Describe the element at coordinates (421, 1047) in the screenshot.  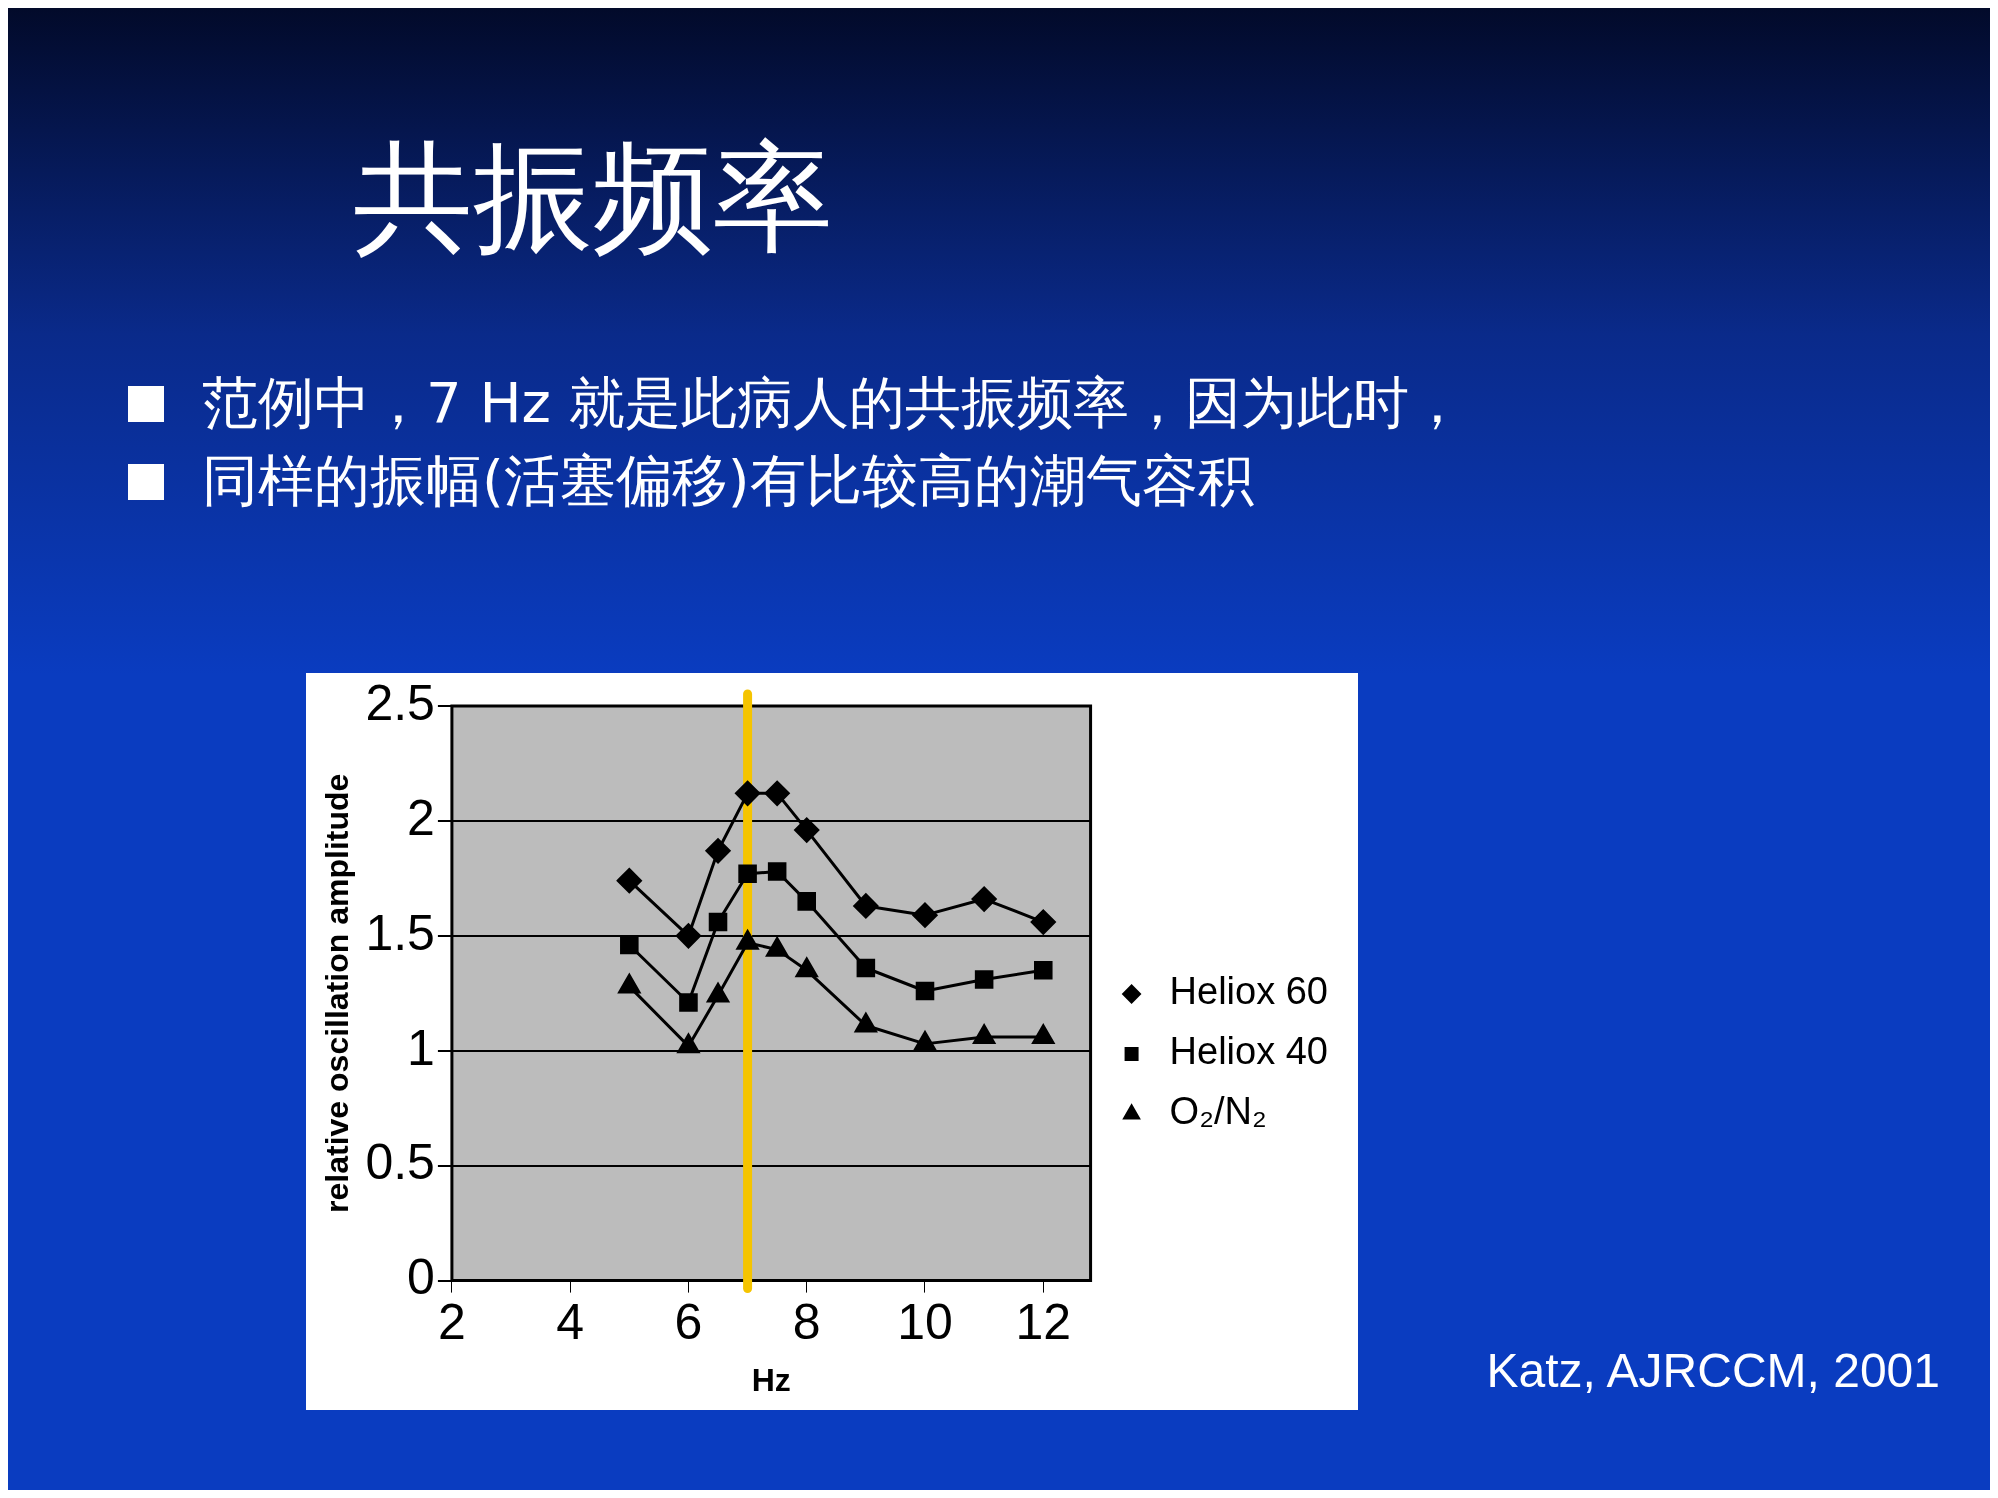
I see `y-tick-label: 1` at that location.